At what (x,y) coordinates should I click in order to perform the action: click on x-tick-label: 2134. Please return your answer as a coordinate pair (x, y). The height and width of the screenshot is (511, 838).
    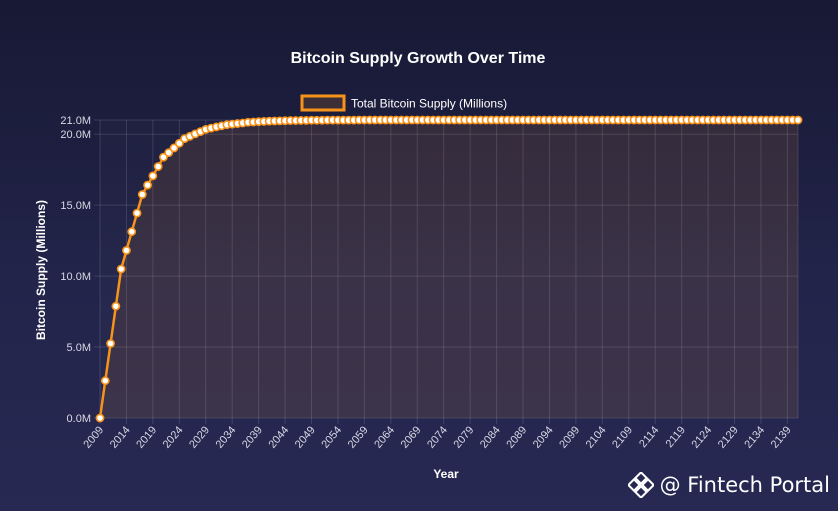
    Looking at the image, I should click on (754, 437).